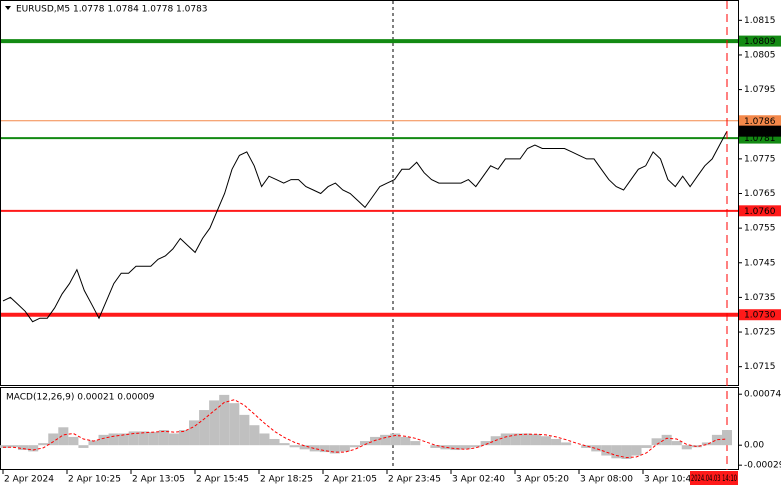 This screenshot has width=781, height=489. Describe the element at coordinates (760, 194) in the screenshot. I see `y-tick-label: 1.0765` at that location.